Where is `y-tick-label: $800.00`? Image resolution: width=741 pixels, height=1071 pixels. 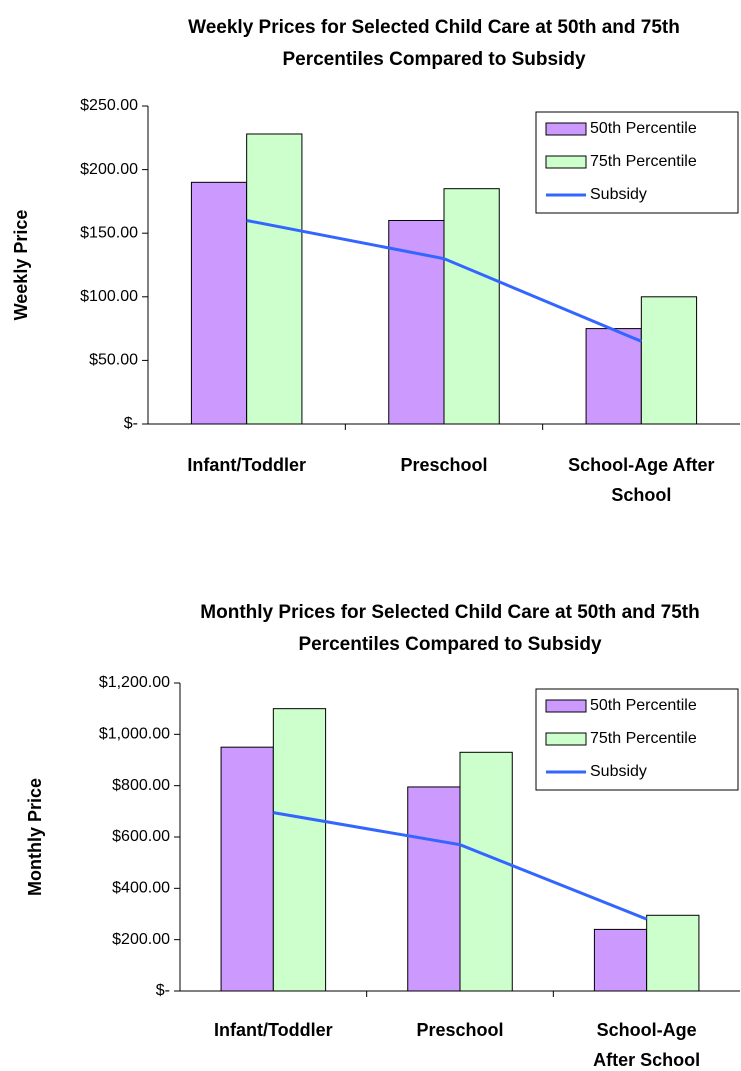 y-tick-label: $800.00 is located at coordinates (141, 785).